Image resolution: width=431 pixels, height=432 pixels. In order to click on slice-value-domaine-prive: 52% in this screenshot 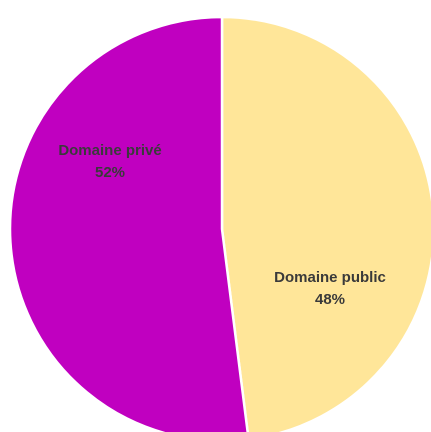, I will do `click(110, 172)`.